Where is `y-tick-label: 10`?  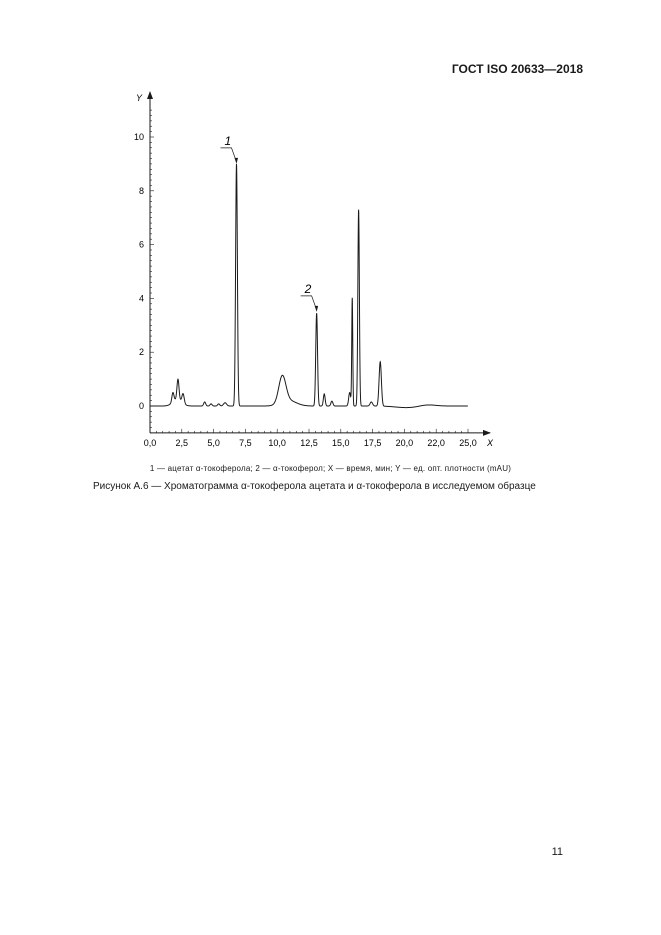 y-tick-label: 10 is located at coordinates (139, 137).